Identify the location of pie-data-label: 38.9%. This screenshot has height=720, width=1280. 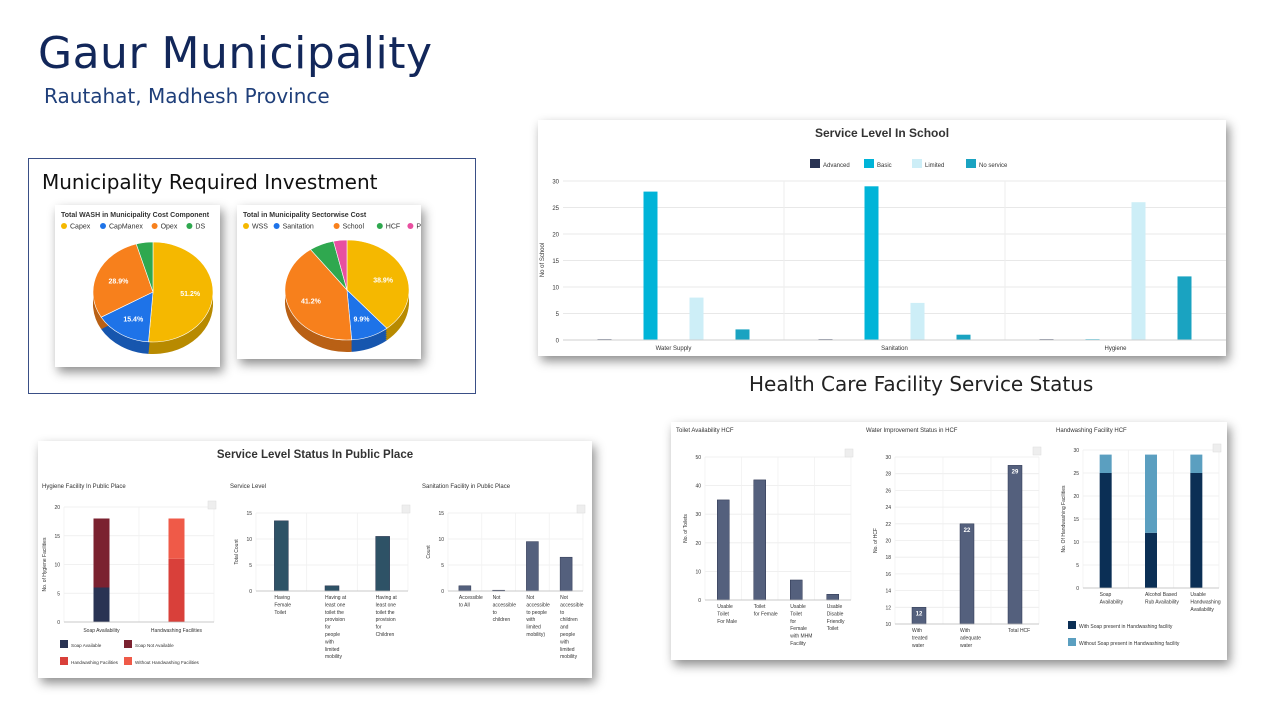
(383, 280).